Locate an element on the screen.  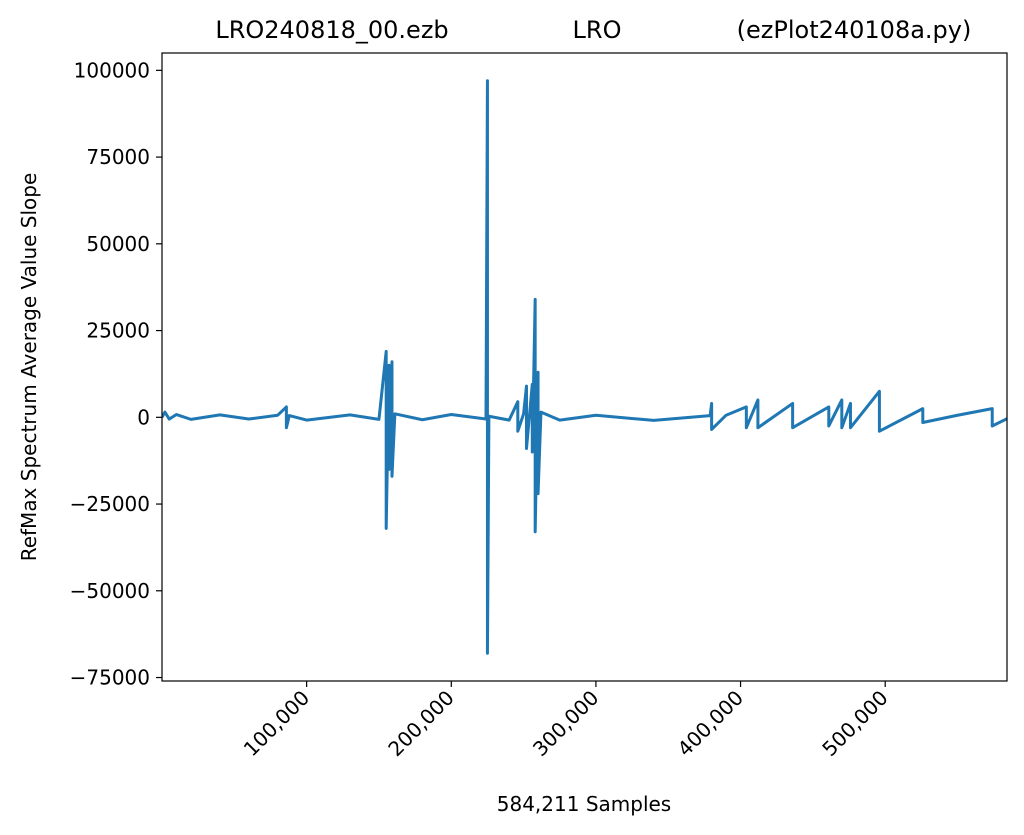
y-tick-label: 50000 is located at coordinates (118, 244).